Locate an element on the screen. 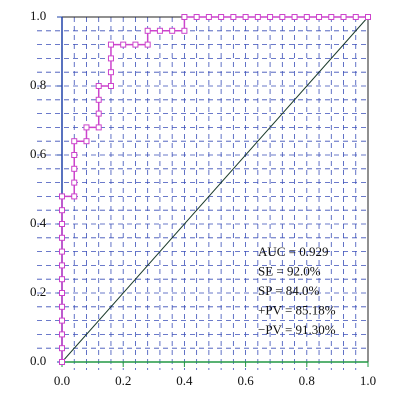  y-tick-label: 0.2 is located at coordinates (38, 291).